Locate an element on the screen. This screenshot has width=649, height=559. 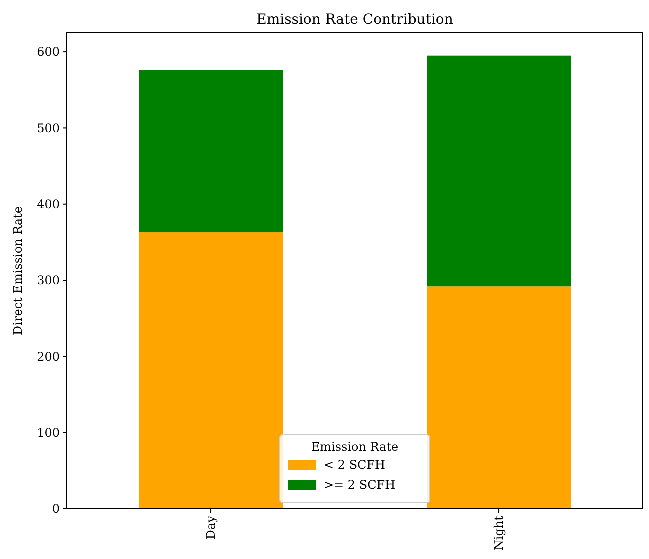
legend-label: < 2 SCFH is located at coordinates (355, 465).